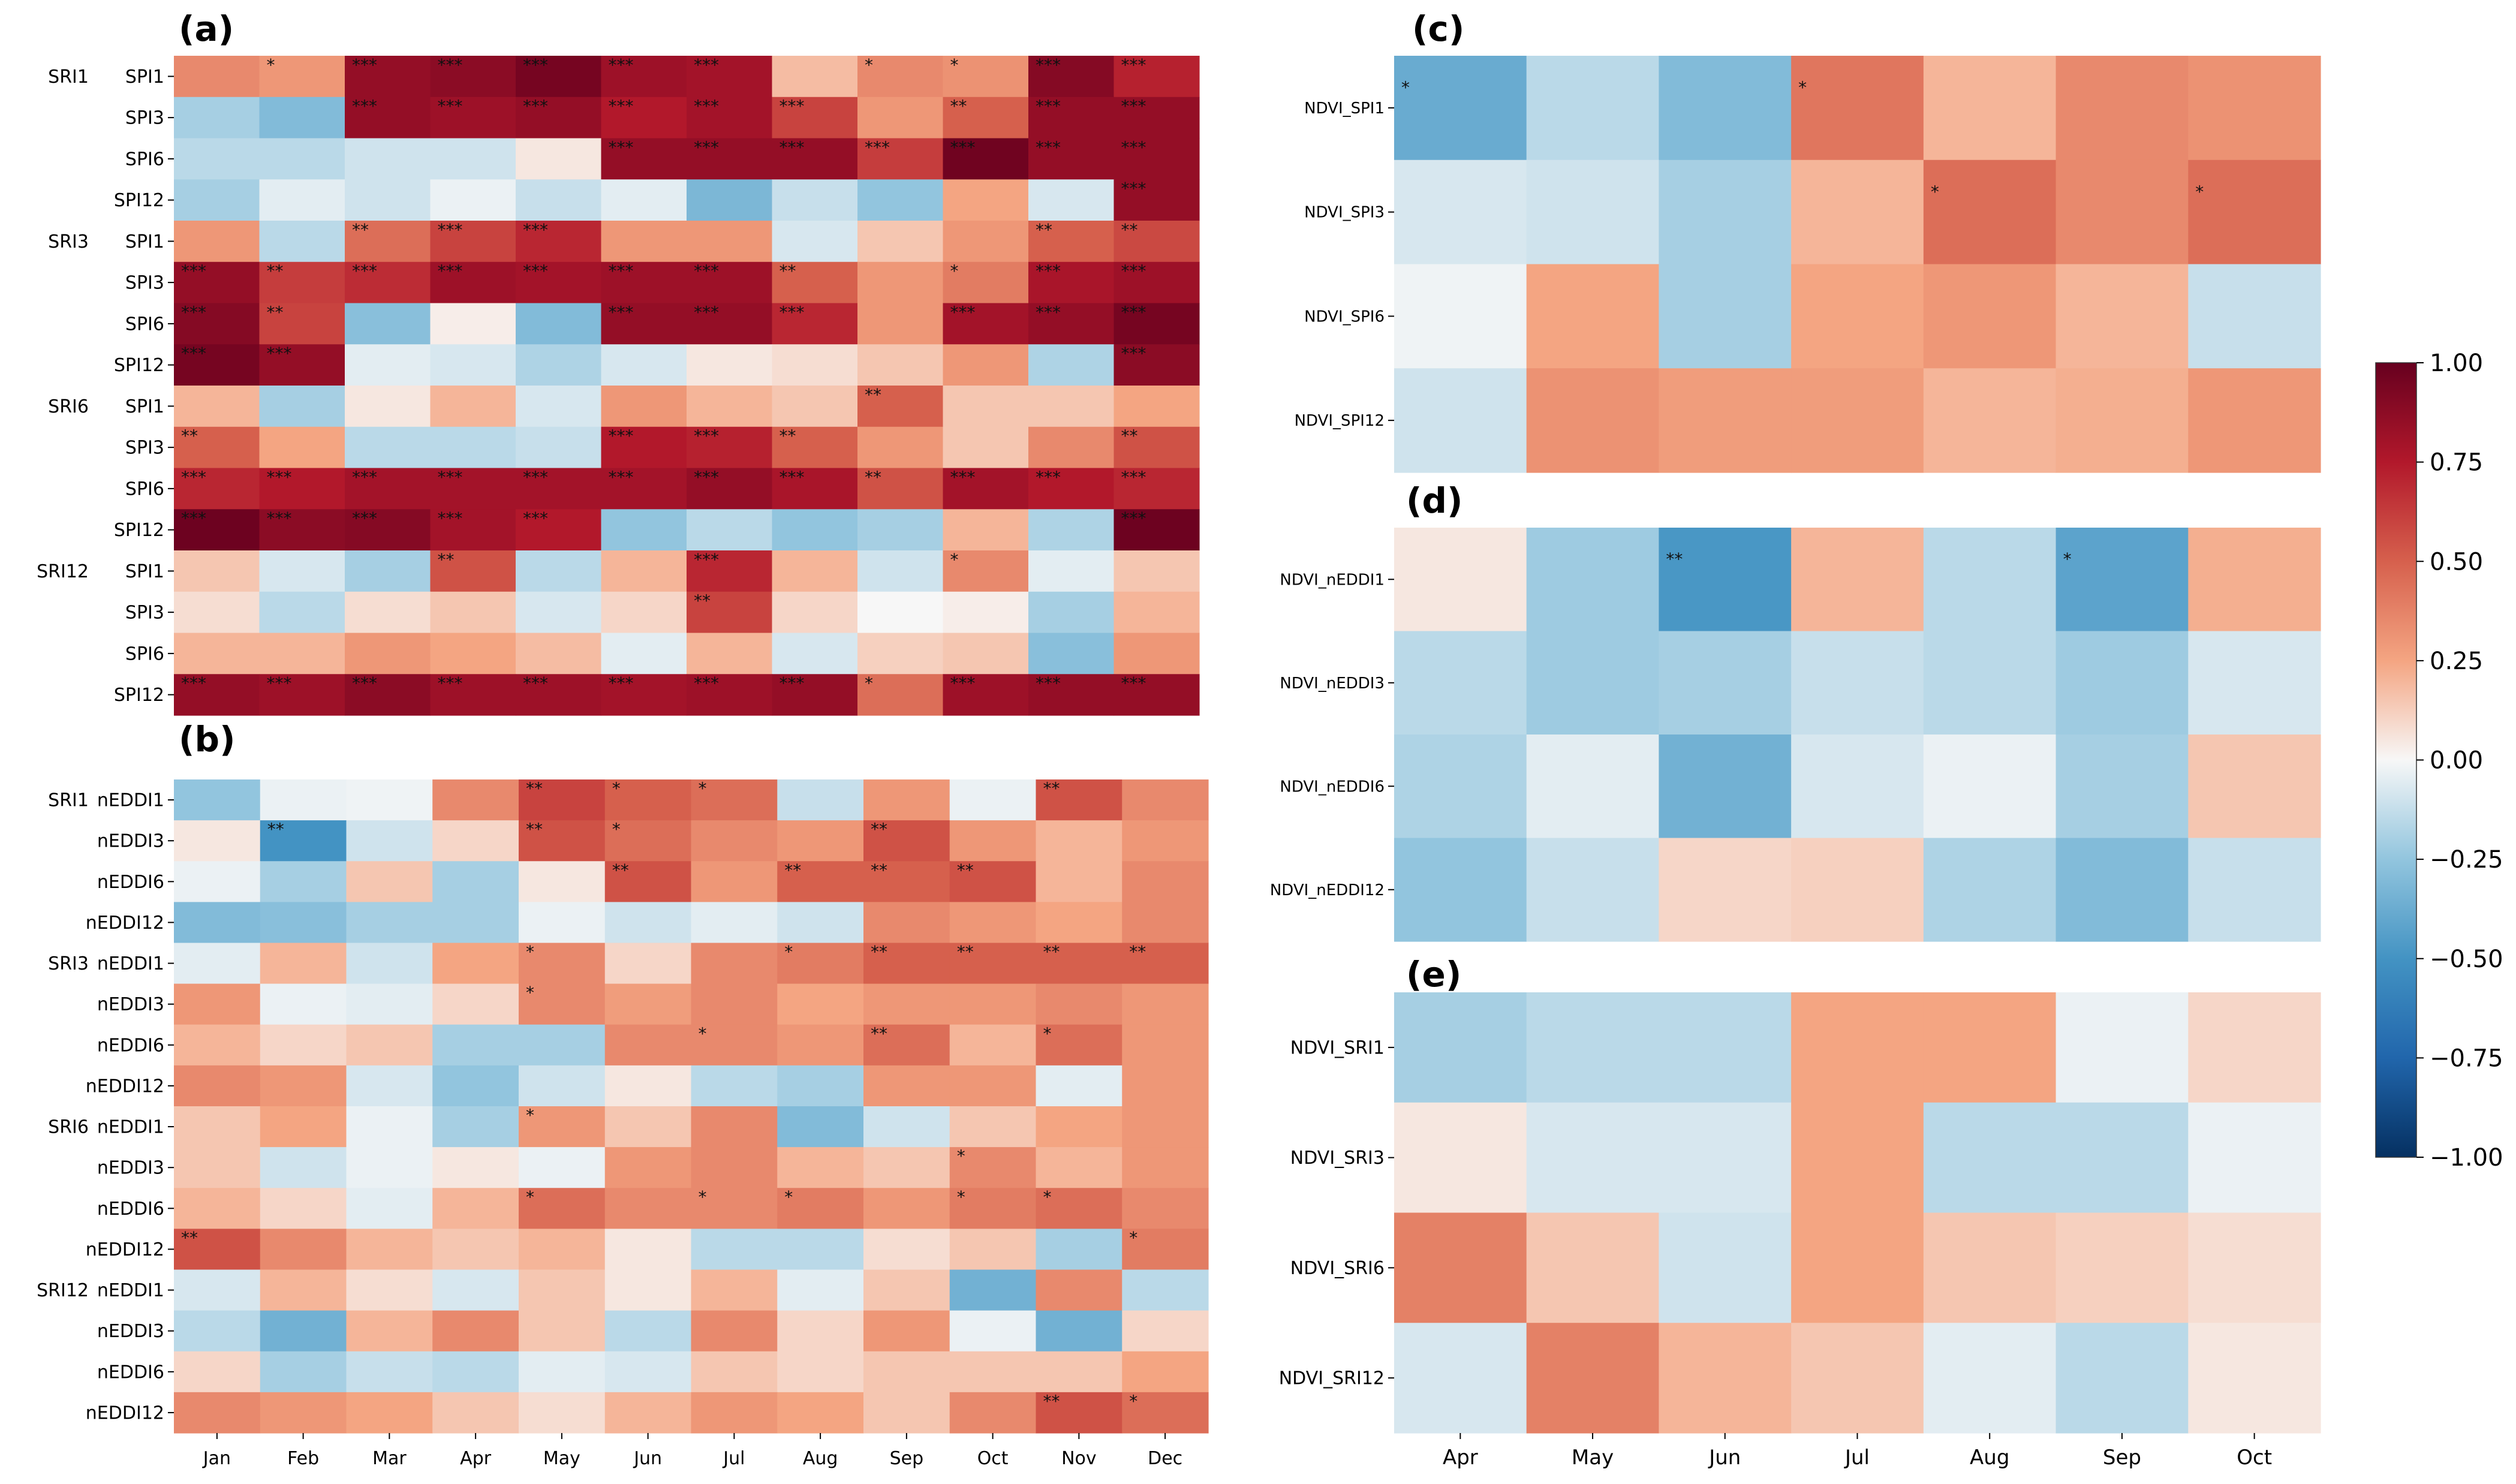 This screenshot has height=1484, width=2516. Describe the element at coordinates (733, 1458) in the screenshot. I see `x-label: Jul` at that location.